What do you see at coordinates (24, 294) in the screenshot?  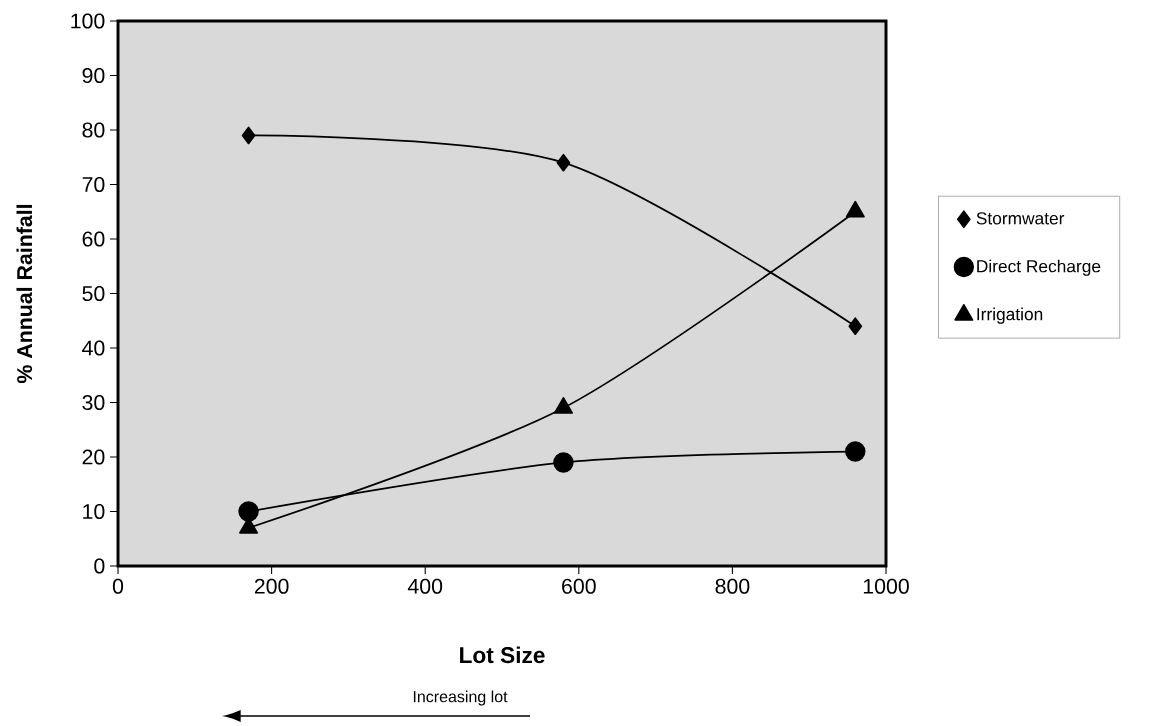 I see `y-axis-title: % Annual Rainfall` at bounding box center [24, 294].